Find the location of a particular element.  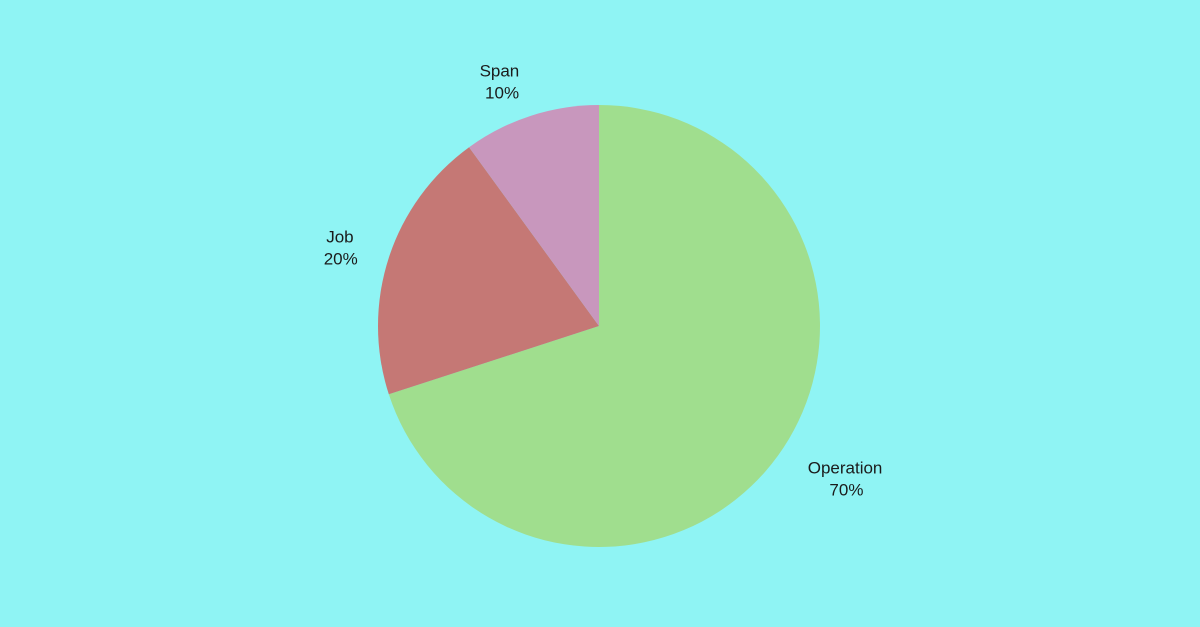

slice-value-job: 20% is located at coordinates (341, 258).